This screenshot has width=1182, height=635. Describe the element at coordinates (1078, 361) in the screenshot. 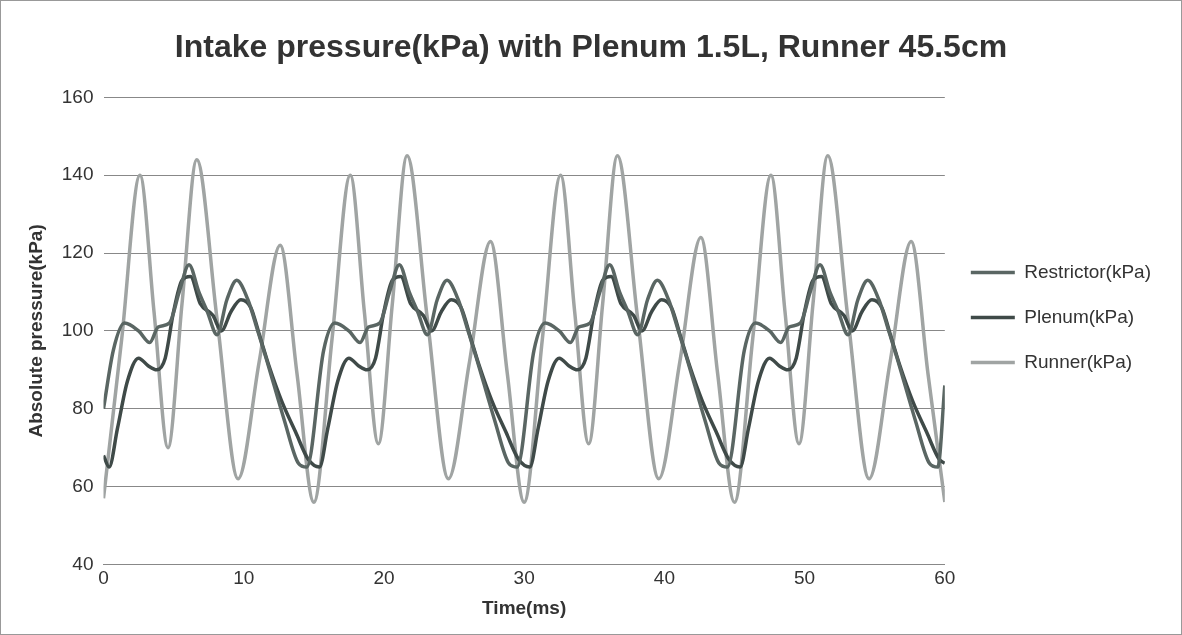

I see `legend-label: Runner(kPa)` at that location.